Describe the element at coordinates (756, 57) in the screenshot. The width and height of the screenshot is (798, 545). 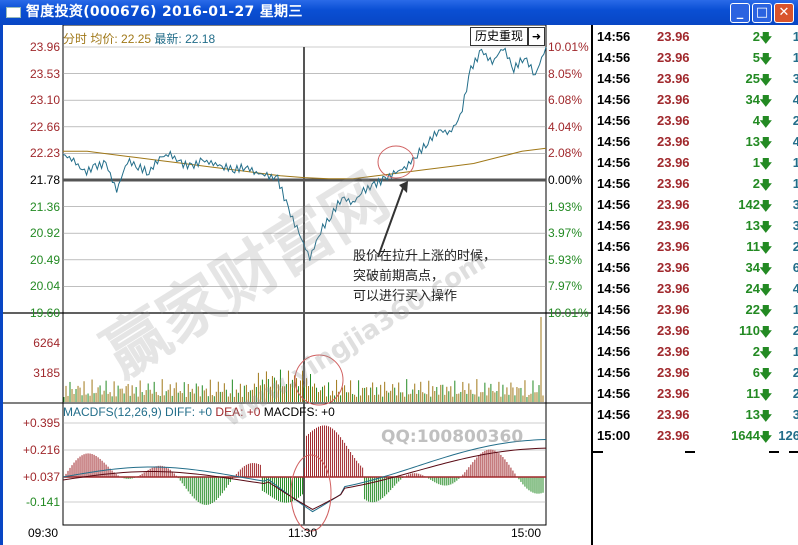
I see `tick-volume: 5` at that location.